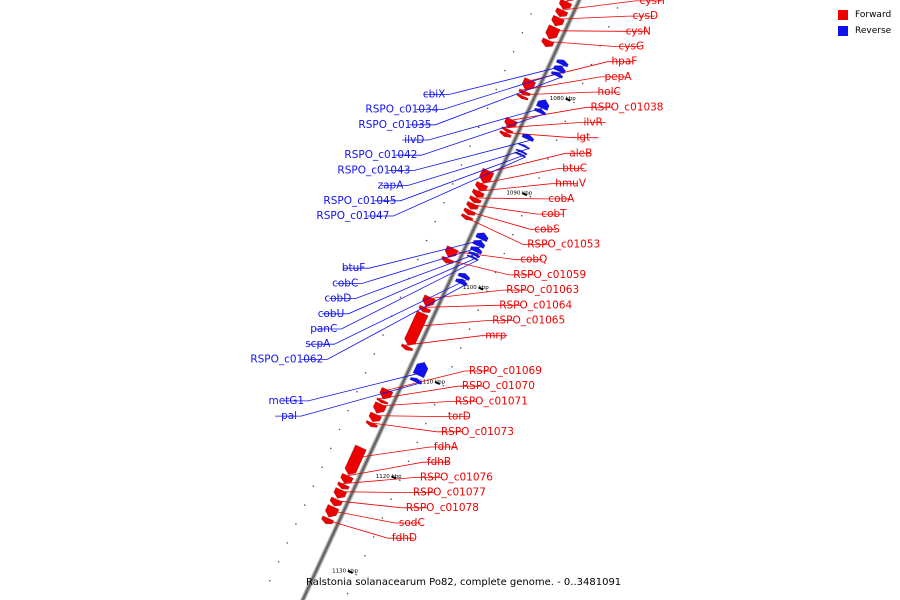  I want to click on reverse-gene-label: cobC, so click(345, 283).